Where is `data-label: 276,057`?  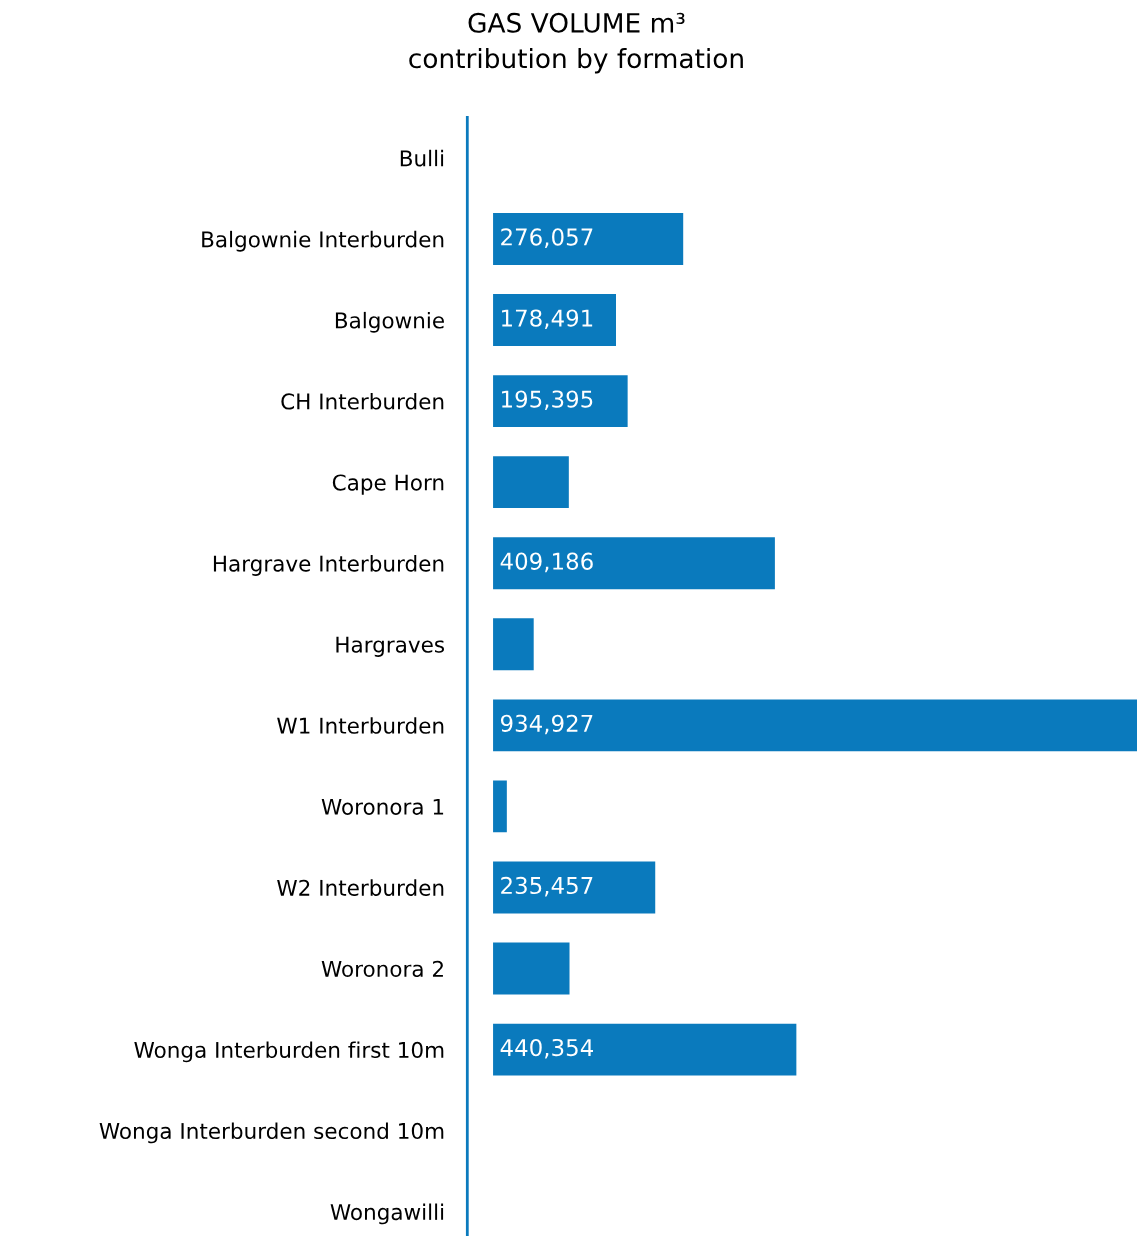 data-label: 276,057 is located at coordinates (547, 238).